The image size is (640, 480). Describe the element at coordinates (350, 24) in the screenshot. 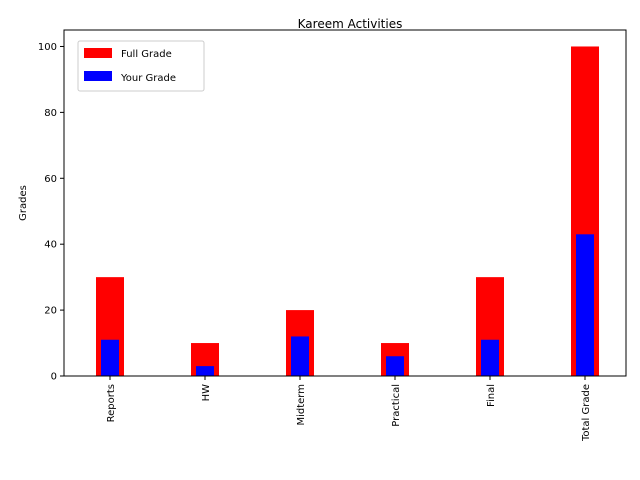

I see `chart-title: Kareem Activities` at that location.